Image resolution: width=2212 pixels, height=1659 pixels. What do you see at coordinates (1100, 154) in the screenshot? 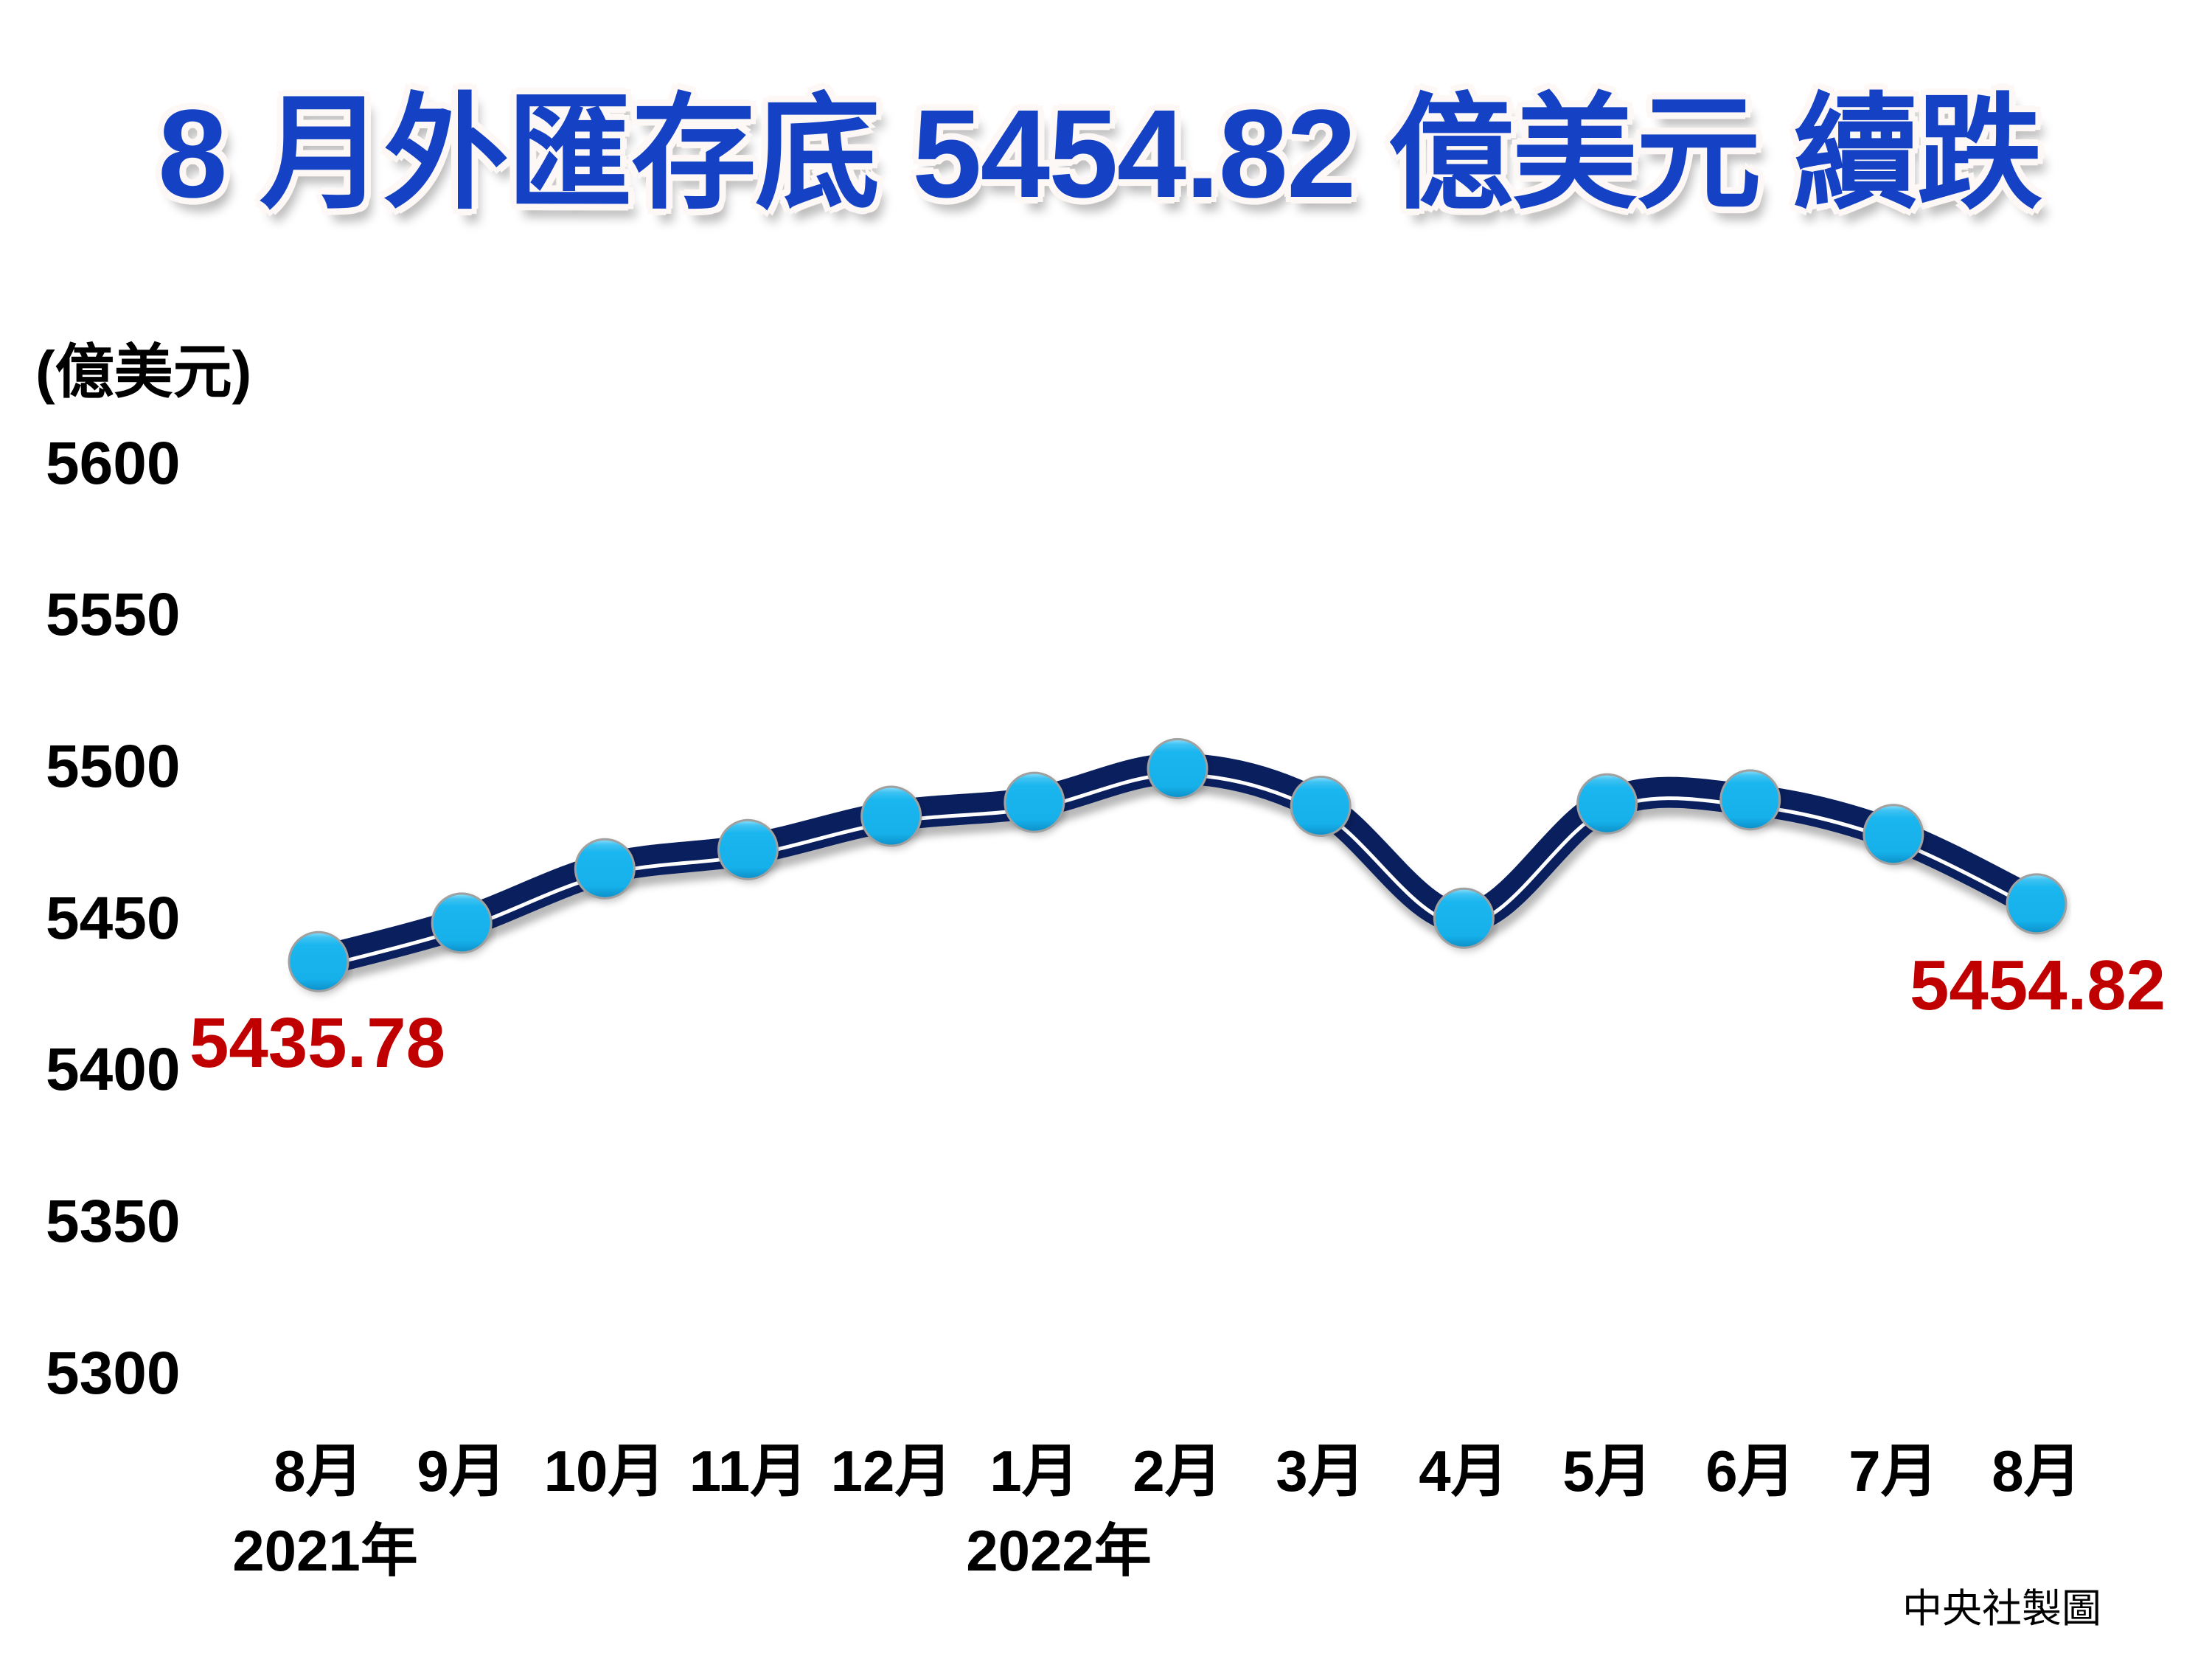
I see `chart-title: 8 月外匯存底 5454.82 億美元 續跌` at bounding box center [1100, 154].